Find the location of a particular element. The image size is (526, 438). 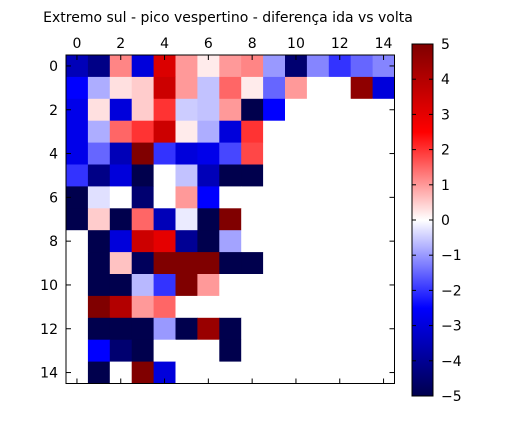

colorbar: 5 4 3 2 1 0 −1 −2 −3 −4 −5 is located at coordinates (436, 221).